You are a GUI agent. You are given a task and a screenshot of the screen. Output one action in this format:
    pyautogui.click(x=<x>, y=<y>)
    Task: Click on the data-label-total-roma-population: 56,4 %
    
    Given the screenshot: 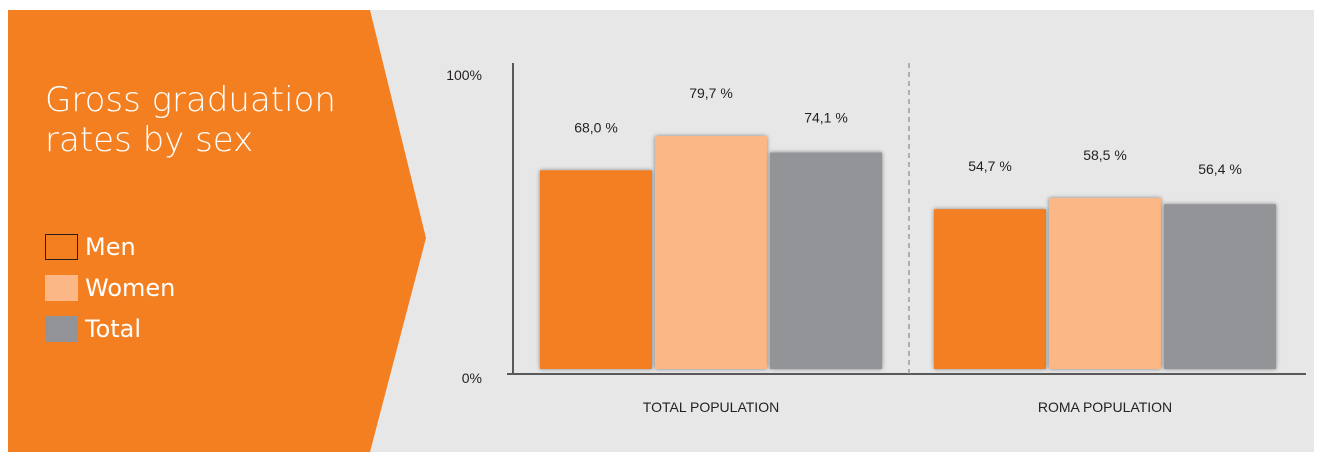 What is the action you would take?
    pyautogui.click(x=1220, y=169)
    